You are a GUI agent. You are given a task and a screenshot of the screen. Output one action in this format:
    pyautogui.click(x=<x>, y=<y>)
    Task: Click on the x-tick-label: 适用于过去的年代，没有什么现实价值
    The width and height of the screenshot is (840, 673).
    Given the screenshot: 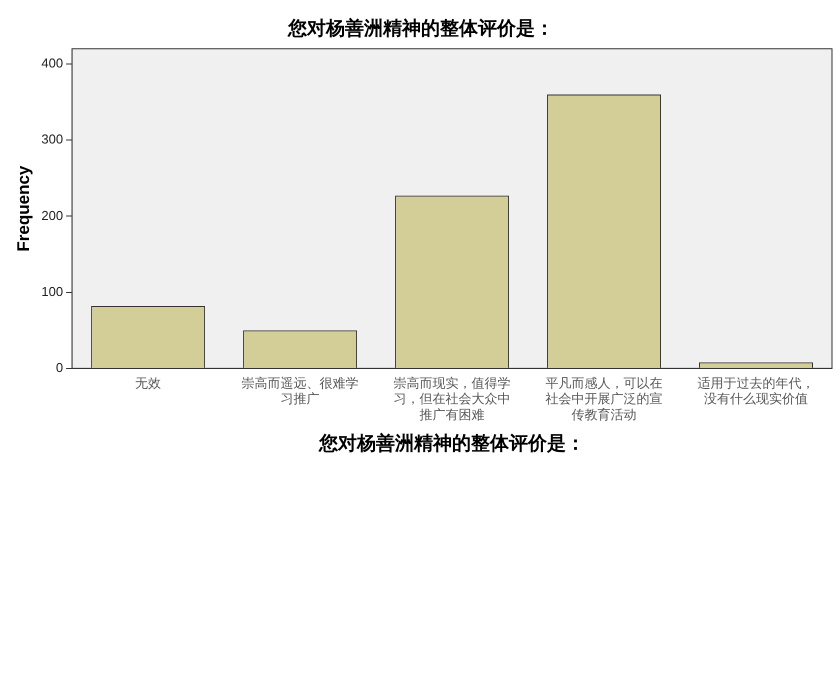 What is the action you would take?
    pyautogui.click(x=756, y=392)
    